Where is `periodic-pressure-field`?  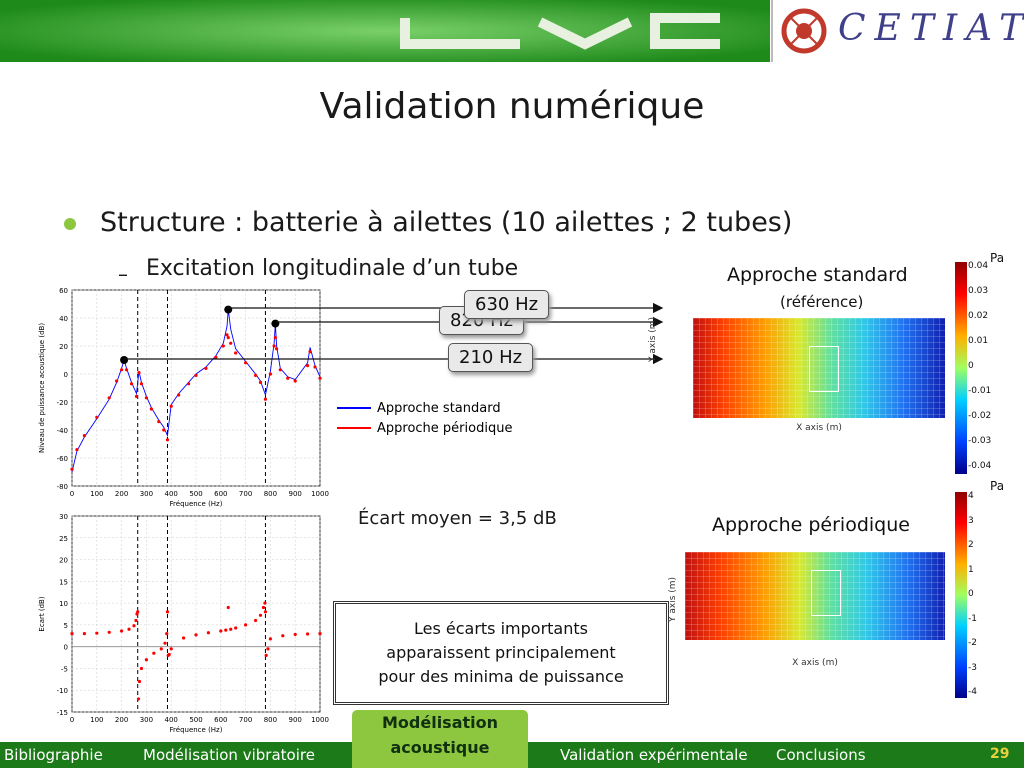
periodic-pressure-field is located at coordinates (815, 596).